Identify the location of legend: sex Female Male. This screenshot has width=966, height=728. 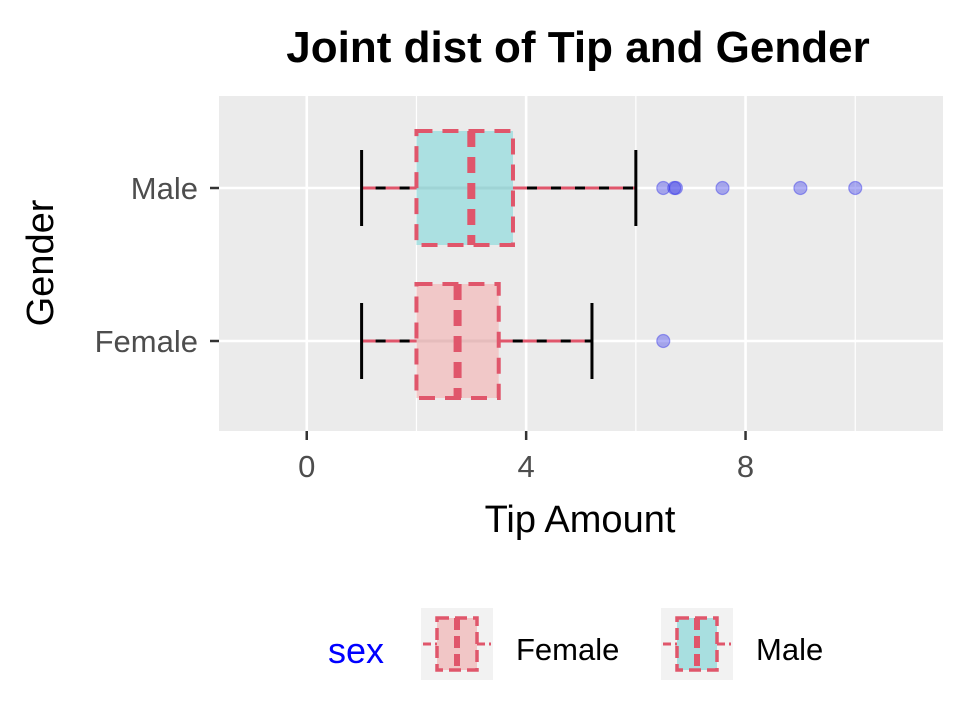
(575, 644).